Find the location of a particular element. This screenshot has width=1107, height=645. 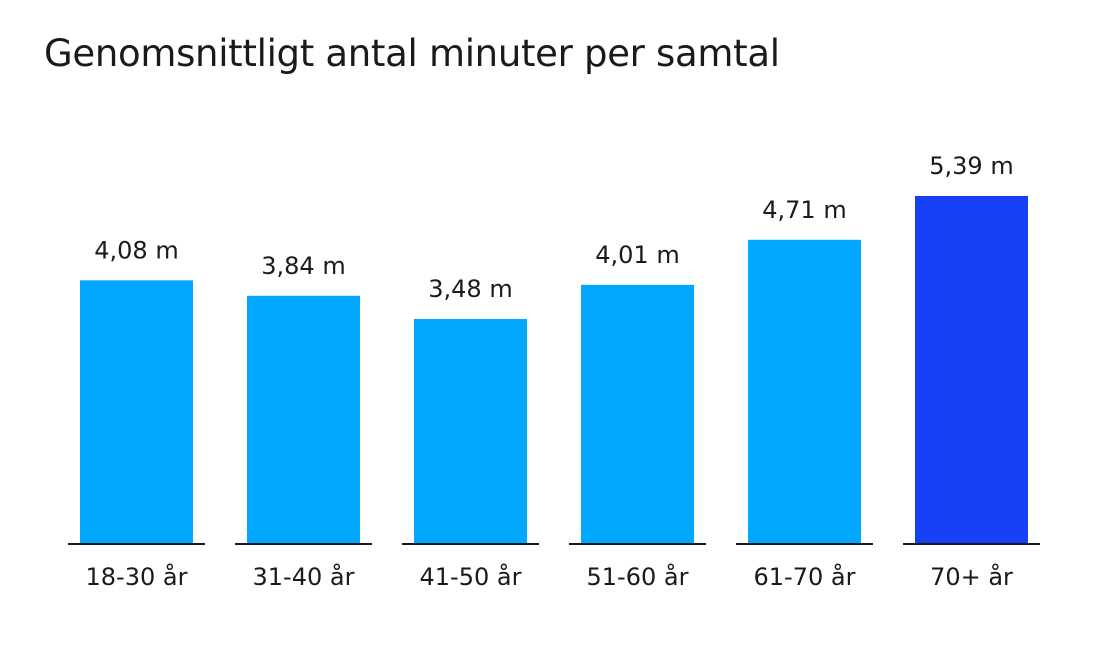

category-label-0: 18-30 år is located at coordinates (137, 576).